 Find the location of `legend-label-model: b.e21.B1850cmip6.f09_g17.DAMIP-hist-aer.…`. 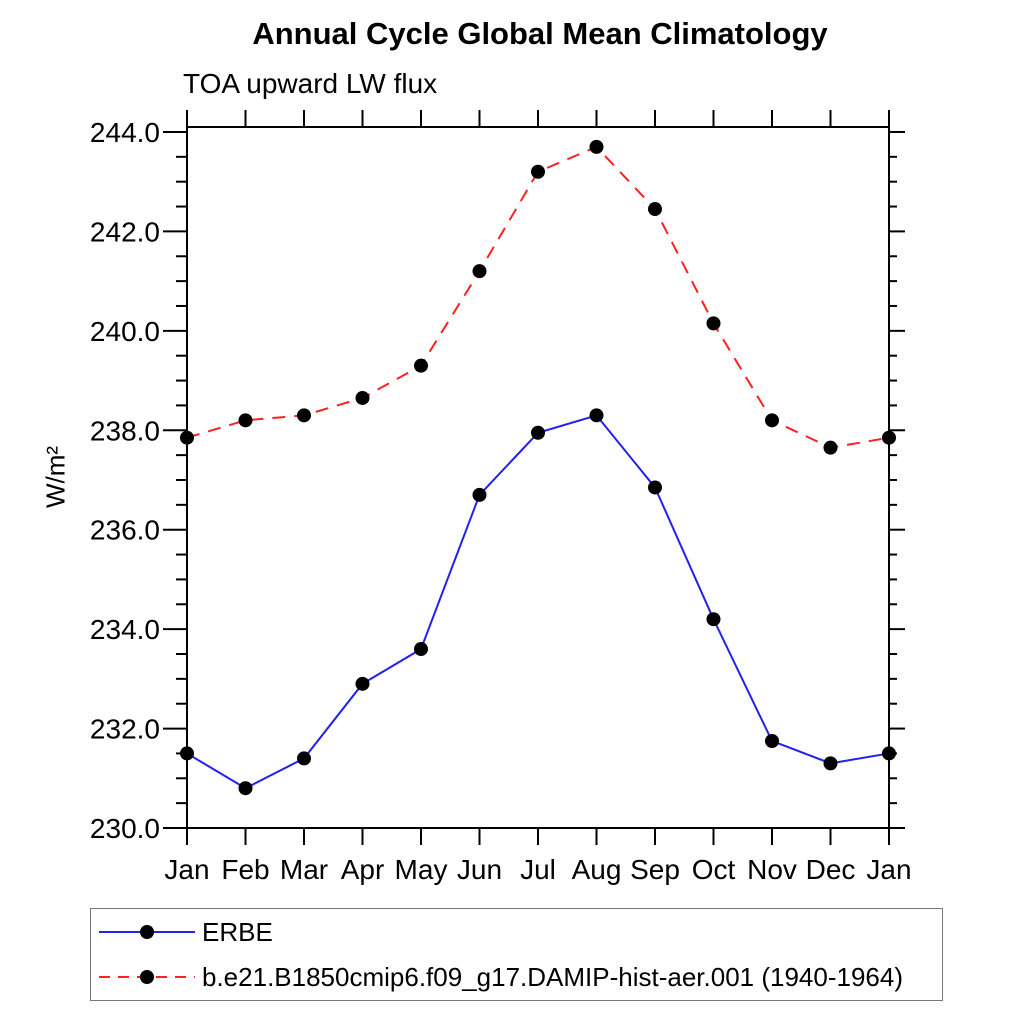

legend-label-model: b.e21.B1850cmip6.f09_g17.DAMIP-hist-aer.… is located at coordinates (552, 976).